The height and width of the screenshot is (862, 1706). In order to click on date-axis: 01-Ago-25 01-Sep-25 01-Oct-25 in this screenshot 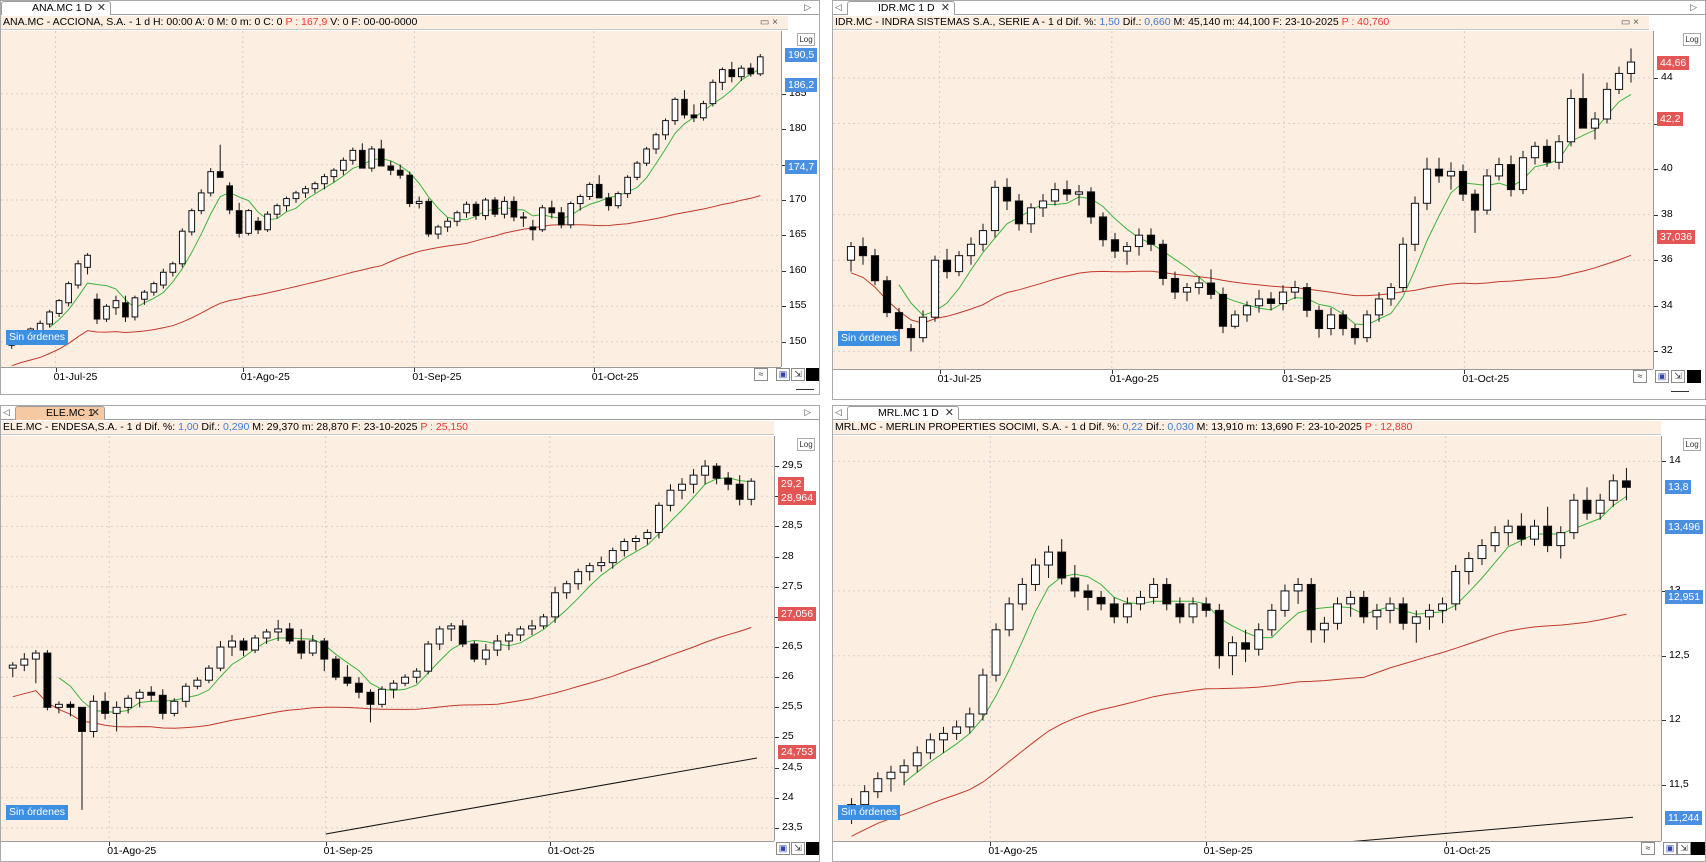, I will do `click(1247, 850)`.